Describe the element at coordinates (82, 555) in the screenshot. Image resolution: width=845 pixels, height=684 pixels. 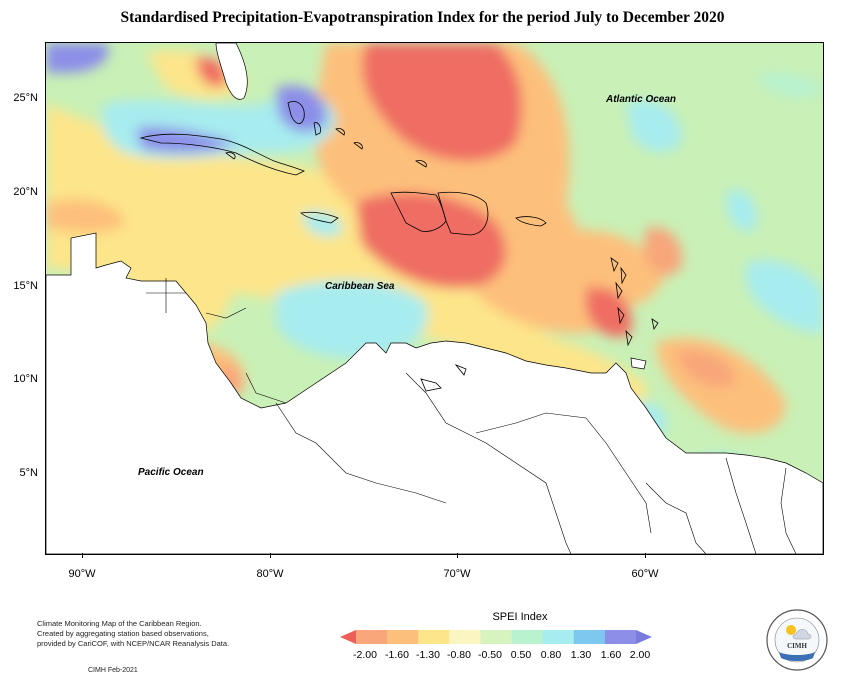
I see `tick-90w` at that location.